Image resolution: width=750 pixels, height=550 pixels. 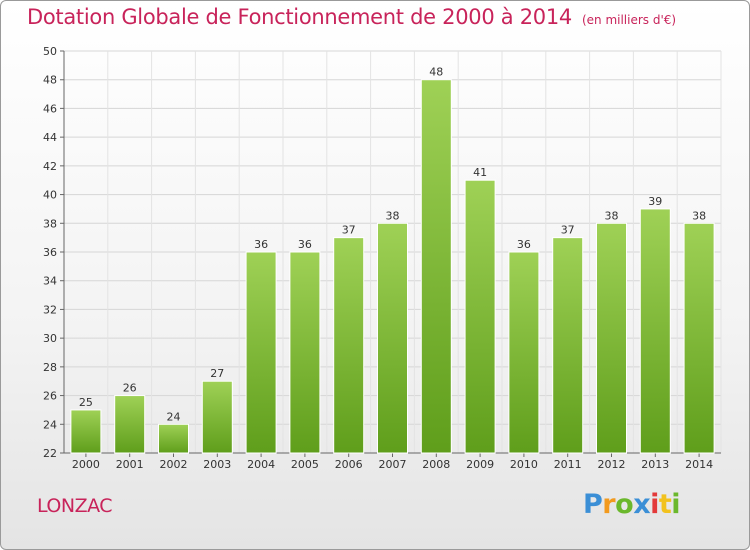 What do you see at coordinates (655, 201) in the screenshot?
I see `data-label-2013: 39` at bounding box center [655, 201].